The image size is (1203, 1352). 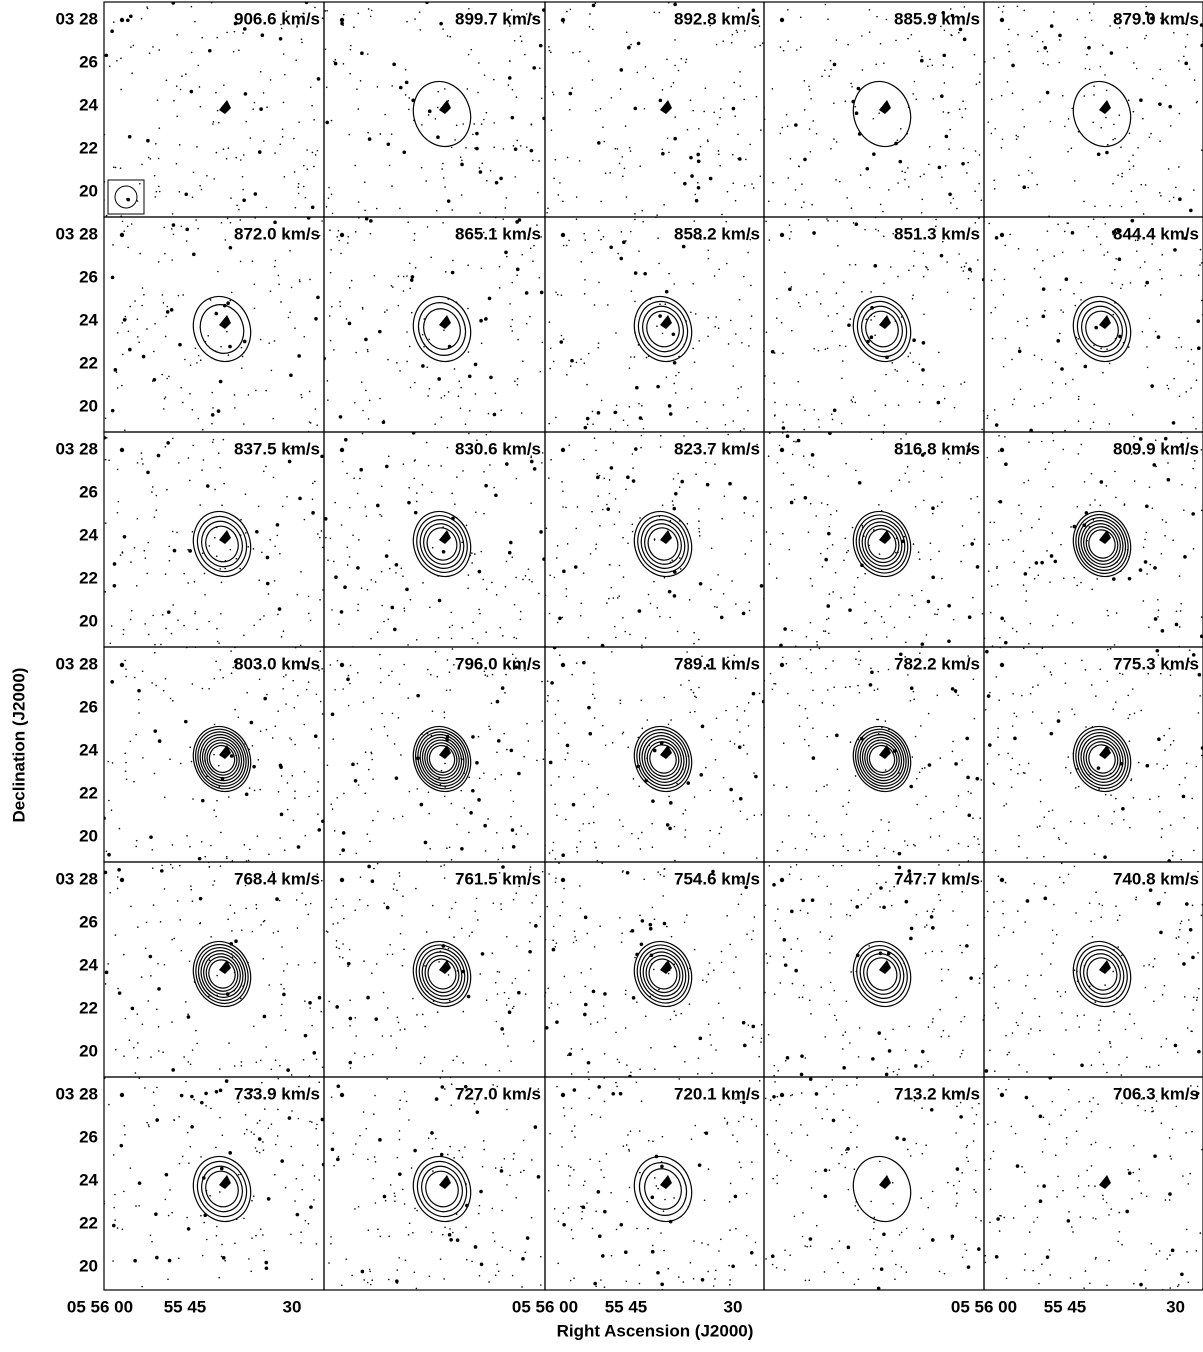 I want to click on velocity-label: 789.1 km/s, so click(x=717, y=663).